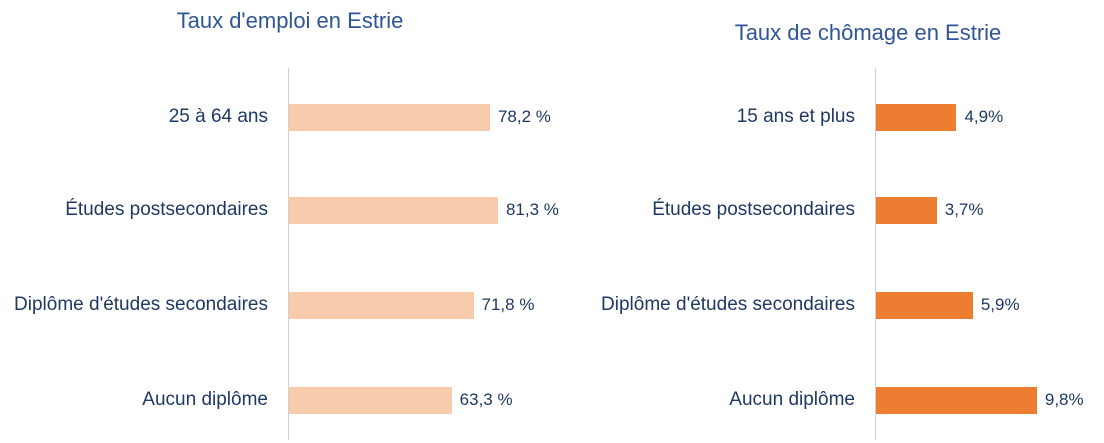  What do you see at coordinates (868, 32) in the screenshot?
I see `chart-title: Taux de chômage en Estrie` at bounding box center [868, 32].